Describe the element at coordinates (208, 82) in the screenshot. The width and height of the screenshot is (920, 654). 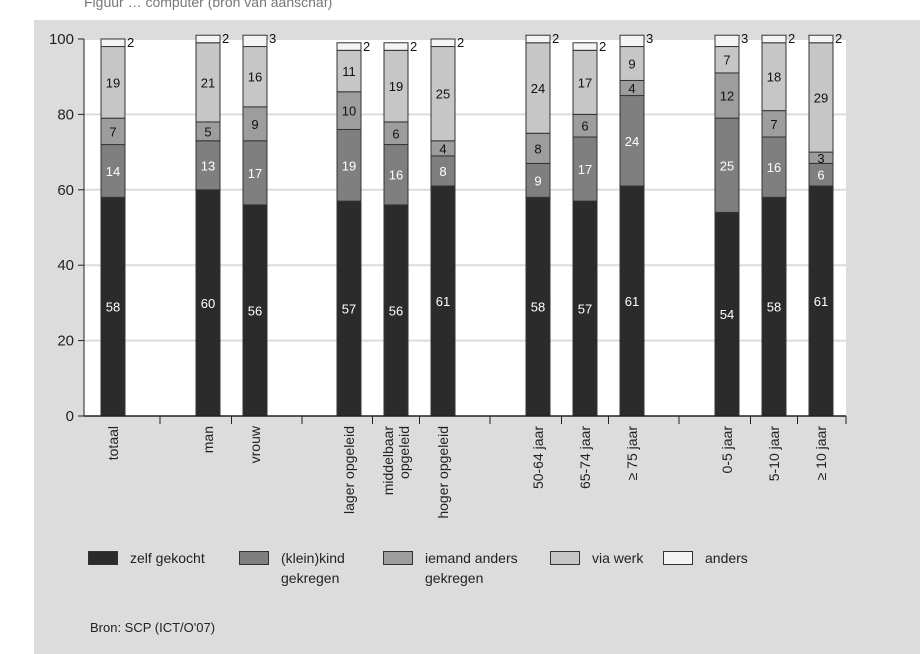
I see `data-label-werk: 21` at that location.